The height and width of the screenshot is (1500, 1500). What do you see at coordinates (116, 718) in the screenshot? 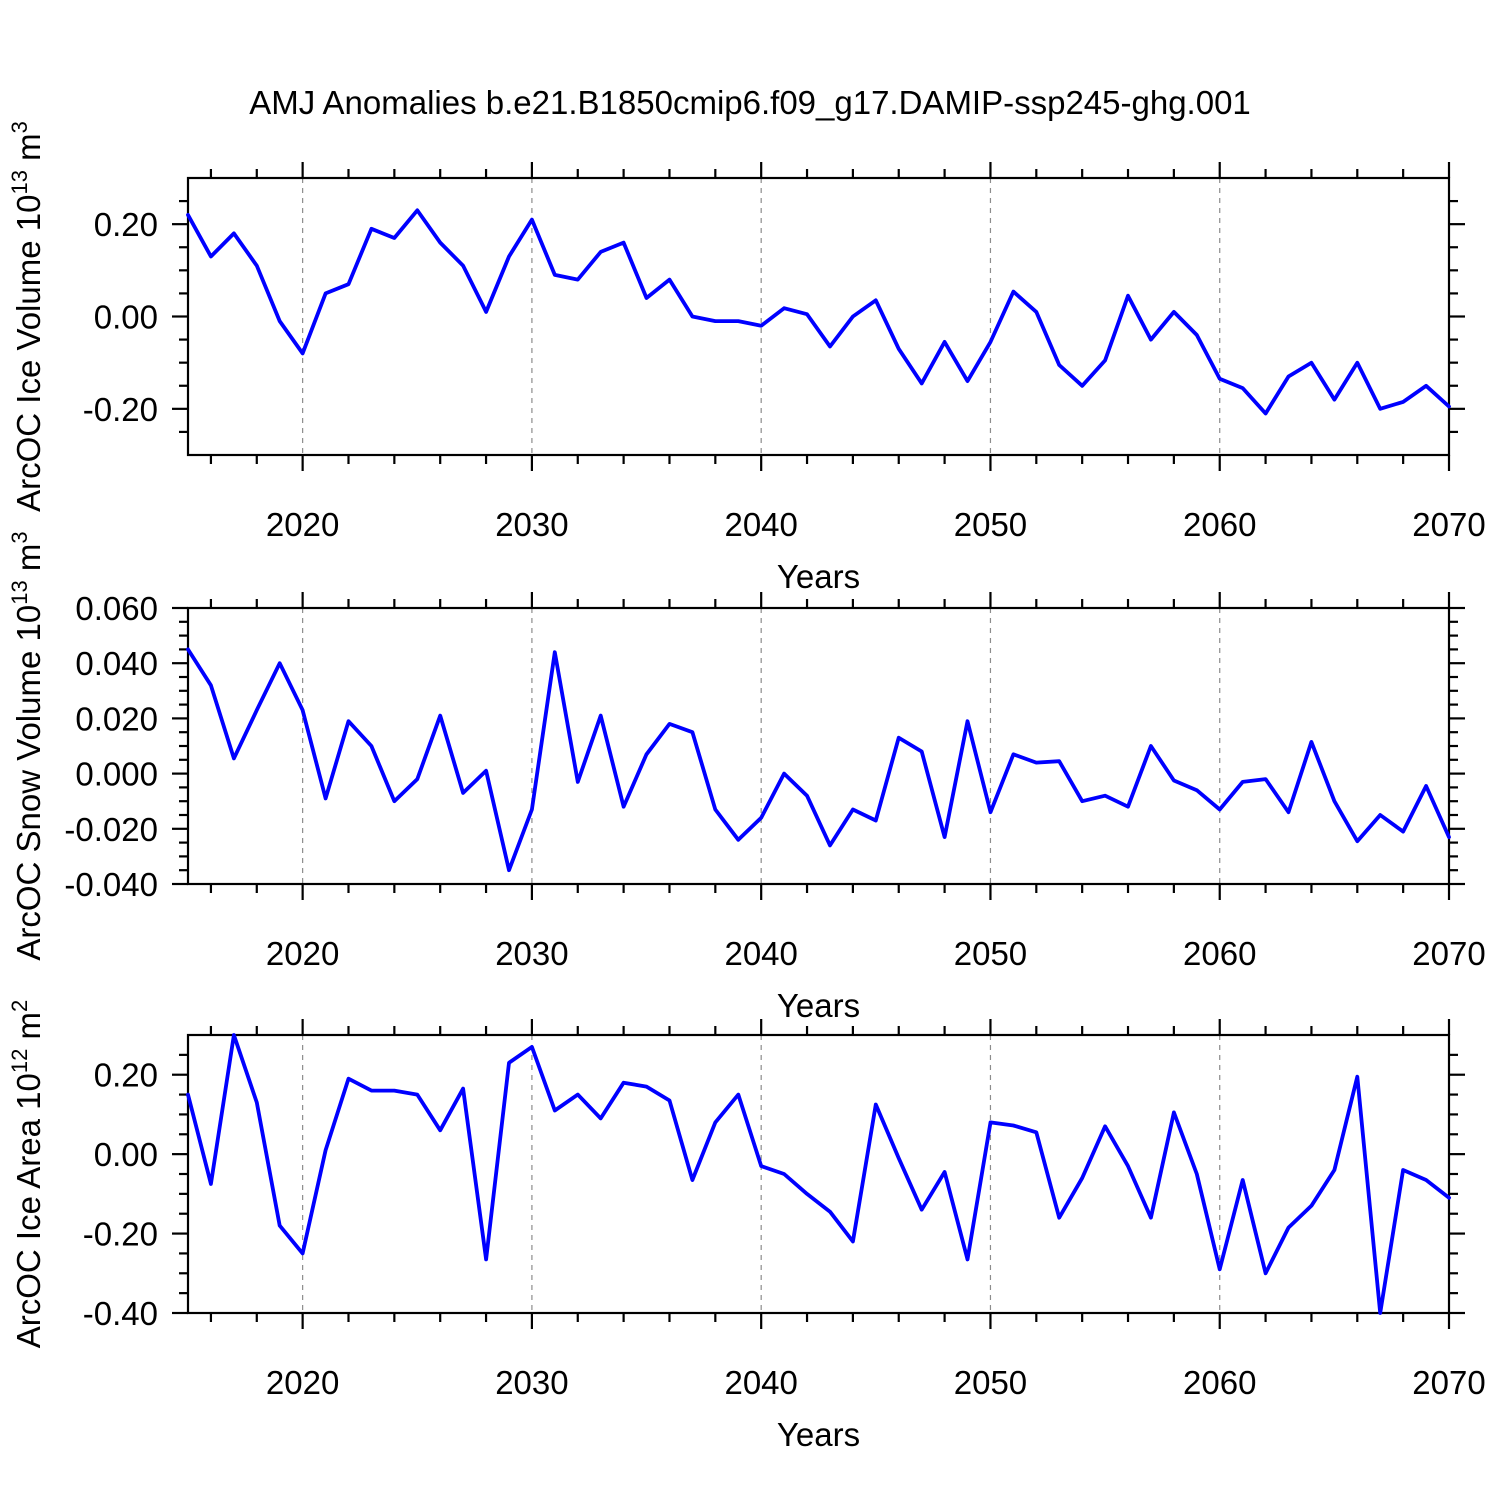
I see `y-tick-label: 0.020` at bounding box center [116, 718].